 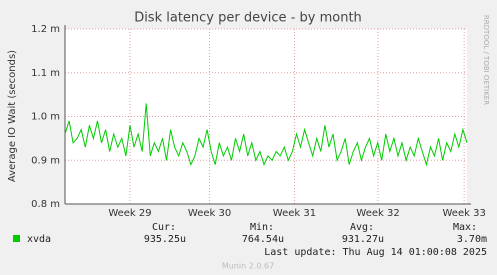 What do you see at coordinates (45, 117) in the screenshot?
I see `y-tick-label: 1.0 m` at bounding box center [45, 117].